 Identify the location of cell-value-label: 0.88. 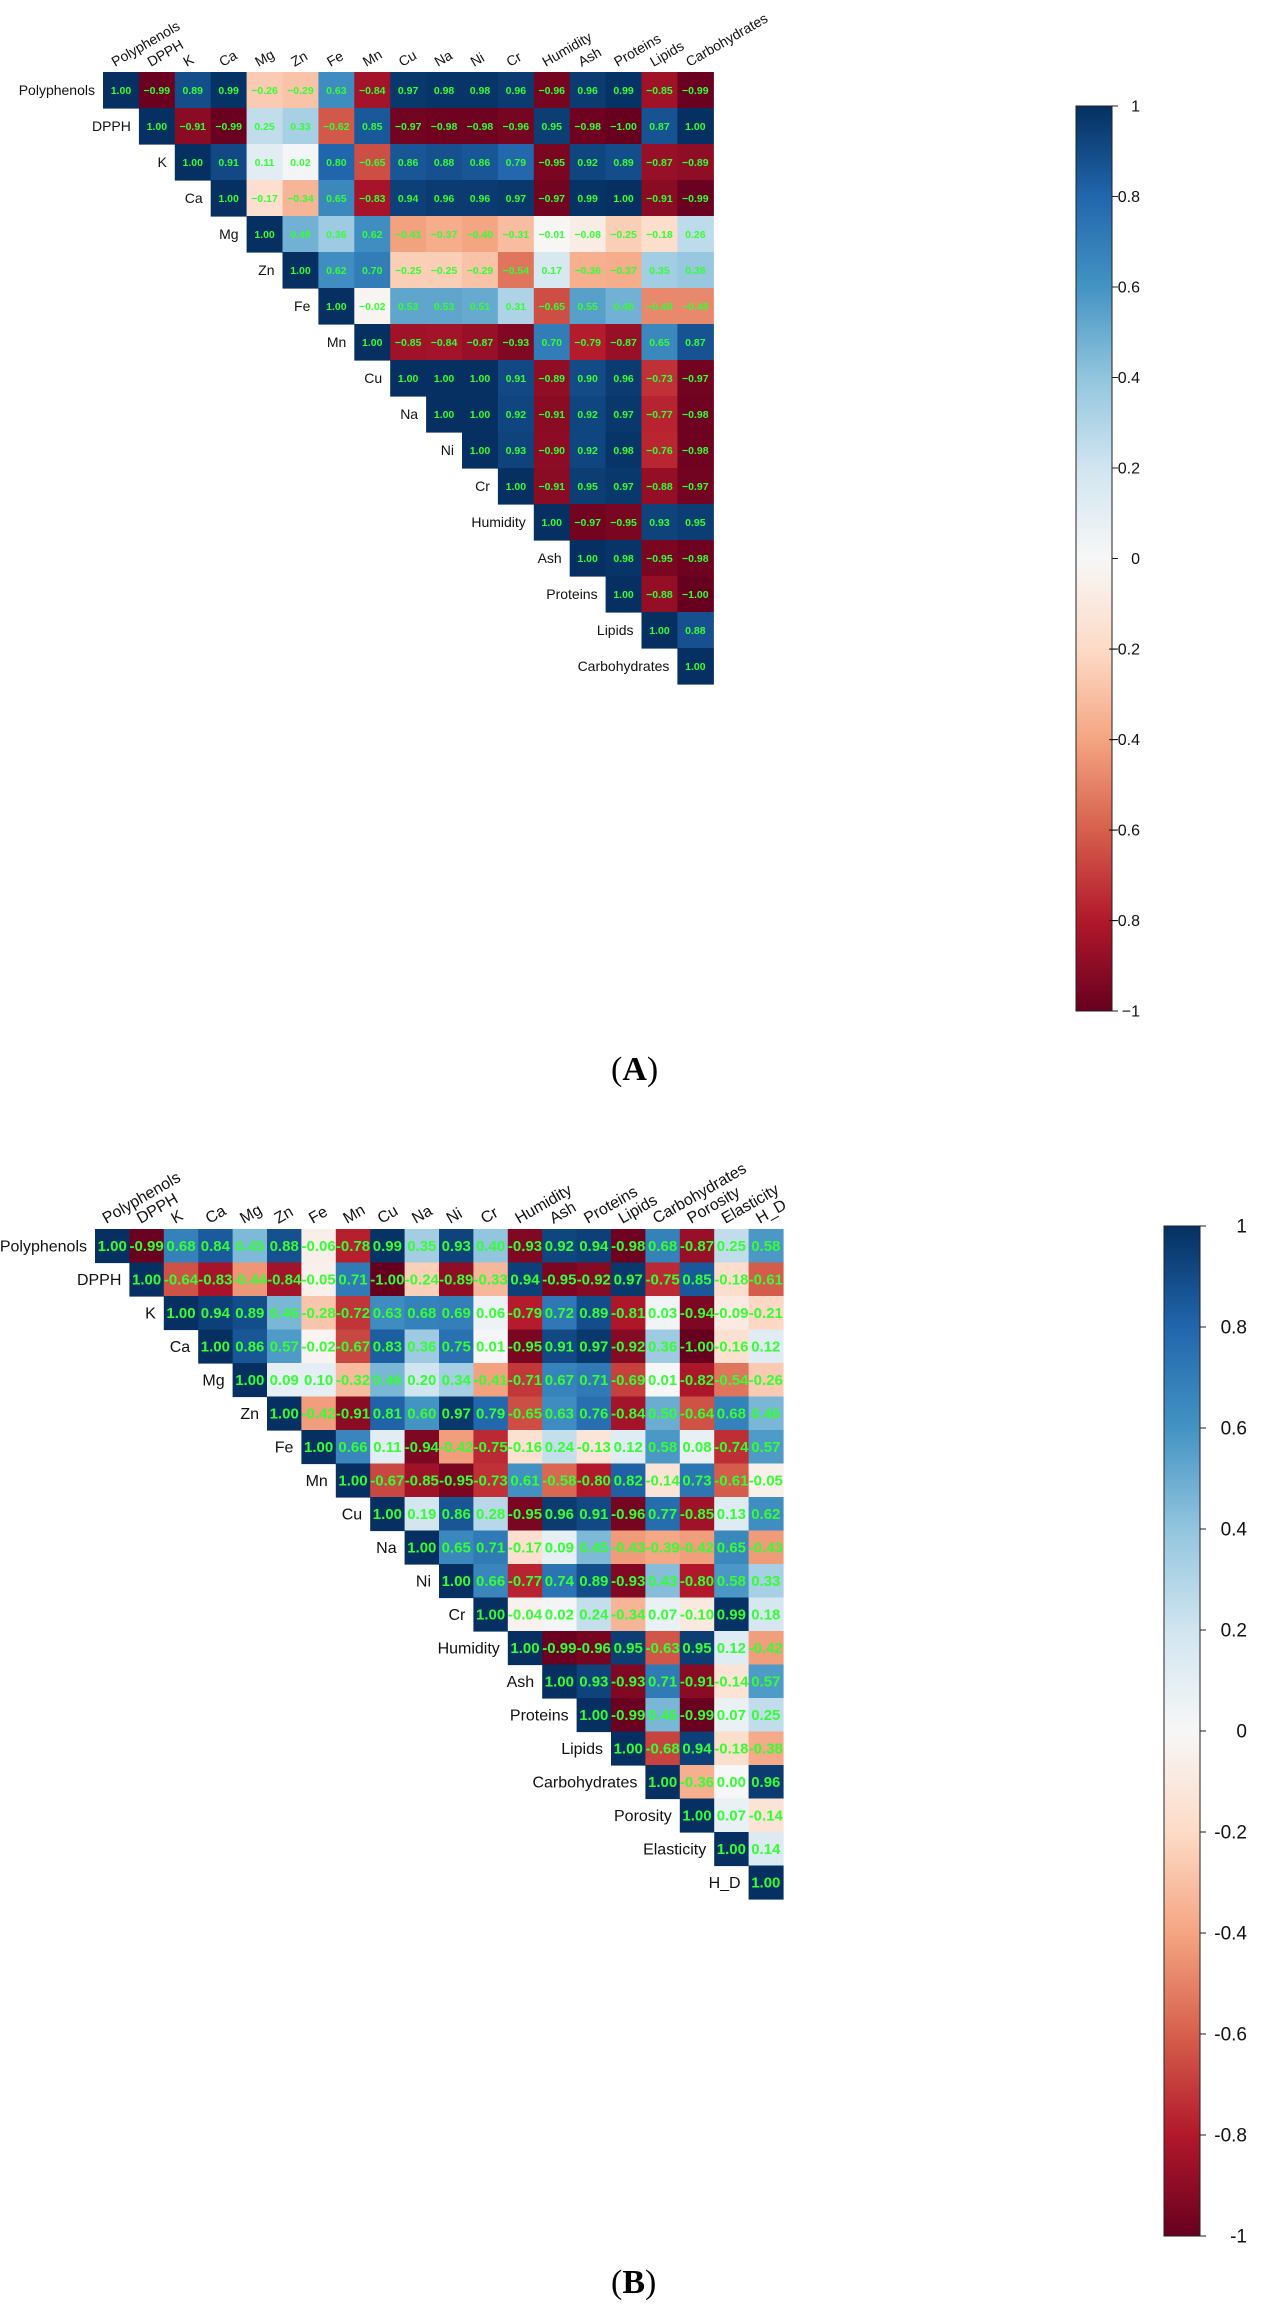
(695, 631).